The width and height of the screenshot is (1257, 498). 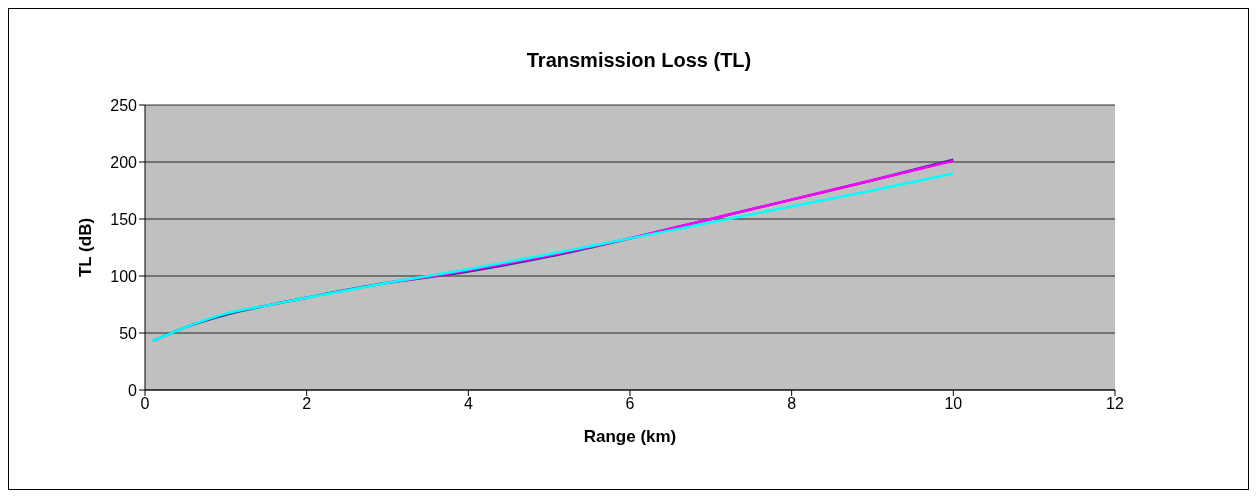 What do you see at coordinates (630, 436) in the screenshot?
I see `x-axis-title: Range (km)` at bounding box center [630, 436].